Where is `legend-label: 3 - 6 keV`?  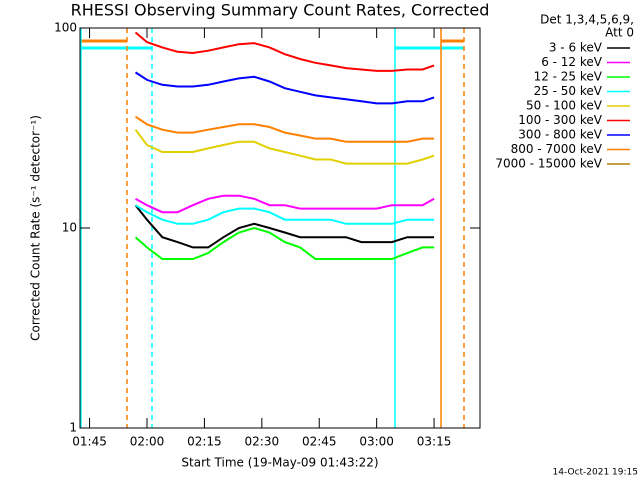
legend-label: 3 - 6 keV is located at coordinates (576, 48).